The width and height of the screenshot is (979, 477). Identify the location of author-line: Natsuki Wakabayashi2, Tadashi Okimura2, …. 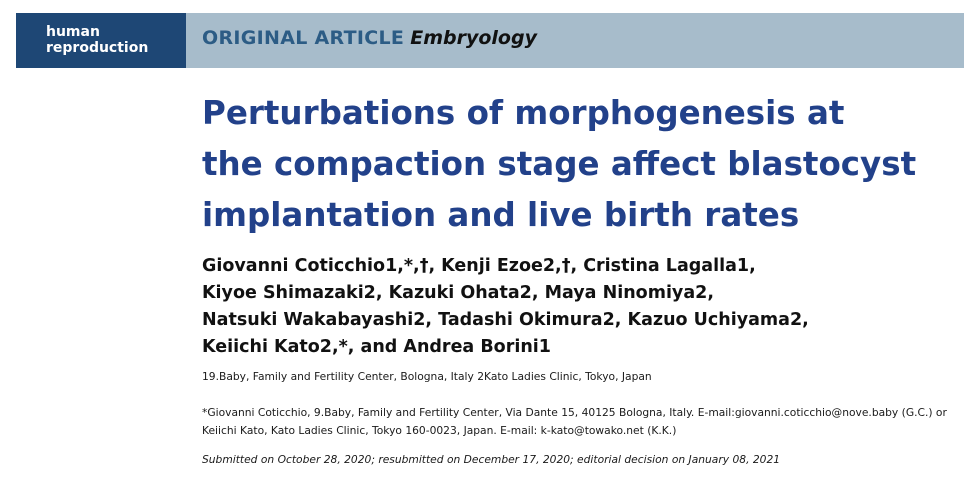
(505, 320).